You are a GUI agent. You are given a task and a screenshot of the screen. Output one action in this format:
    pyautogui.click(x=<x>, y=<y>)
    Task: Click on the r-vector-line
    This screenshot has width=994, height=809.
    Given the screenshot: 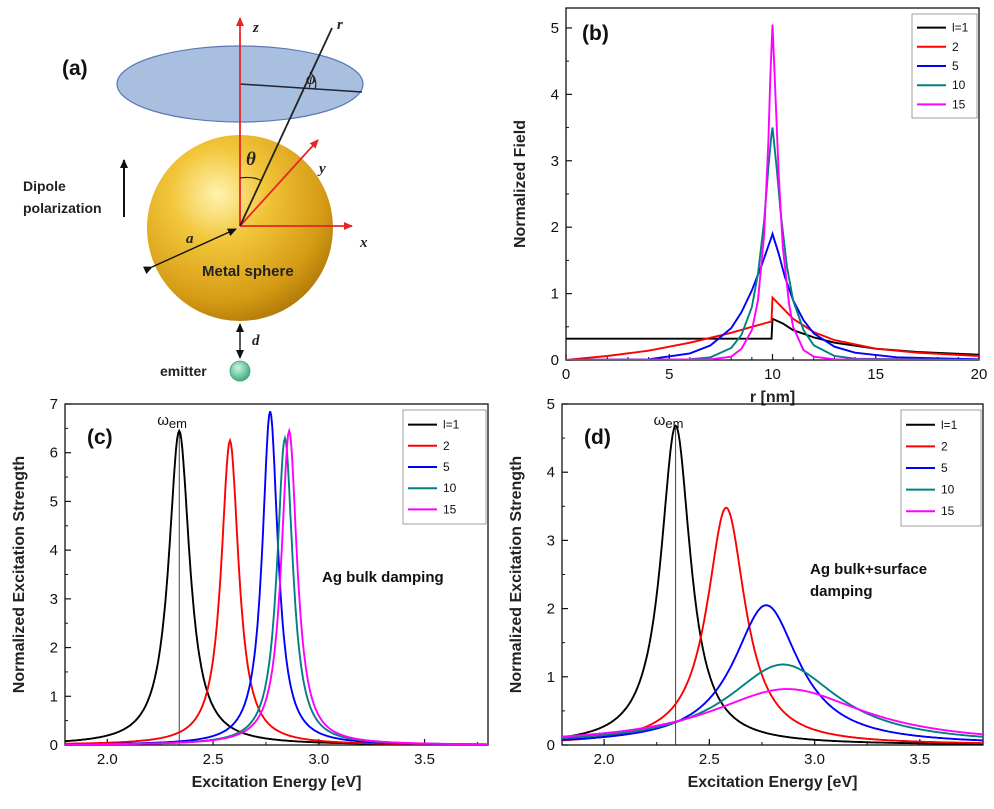 What is the action you would take?
    pyautogui.click(x=286, y=127)
    